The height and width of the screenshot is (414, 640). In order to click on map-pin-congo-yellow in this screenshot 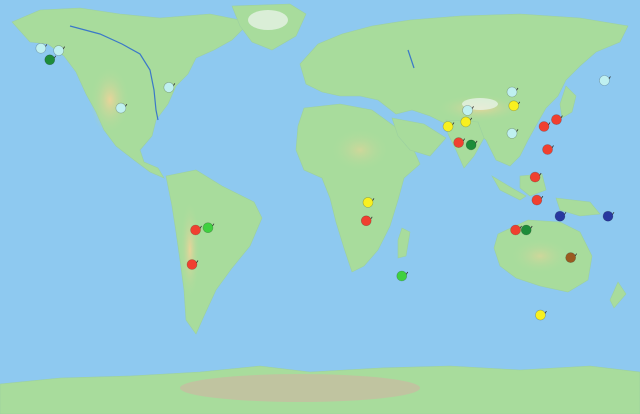, I will do `click(368, 202)`.